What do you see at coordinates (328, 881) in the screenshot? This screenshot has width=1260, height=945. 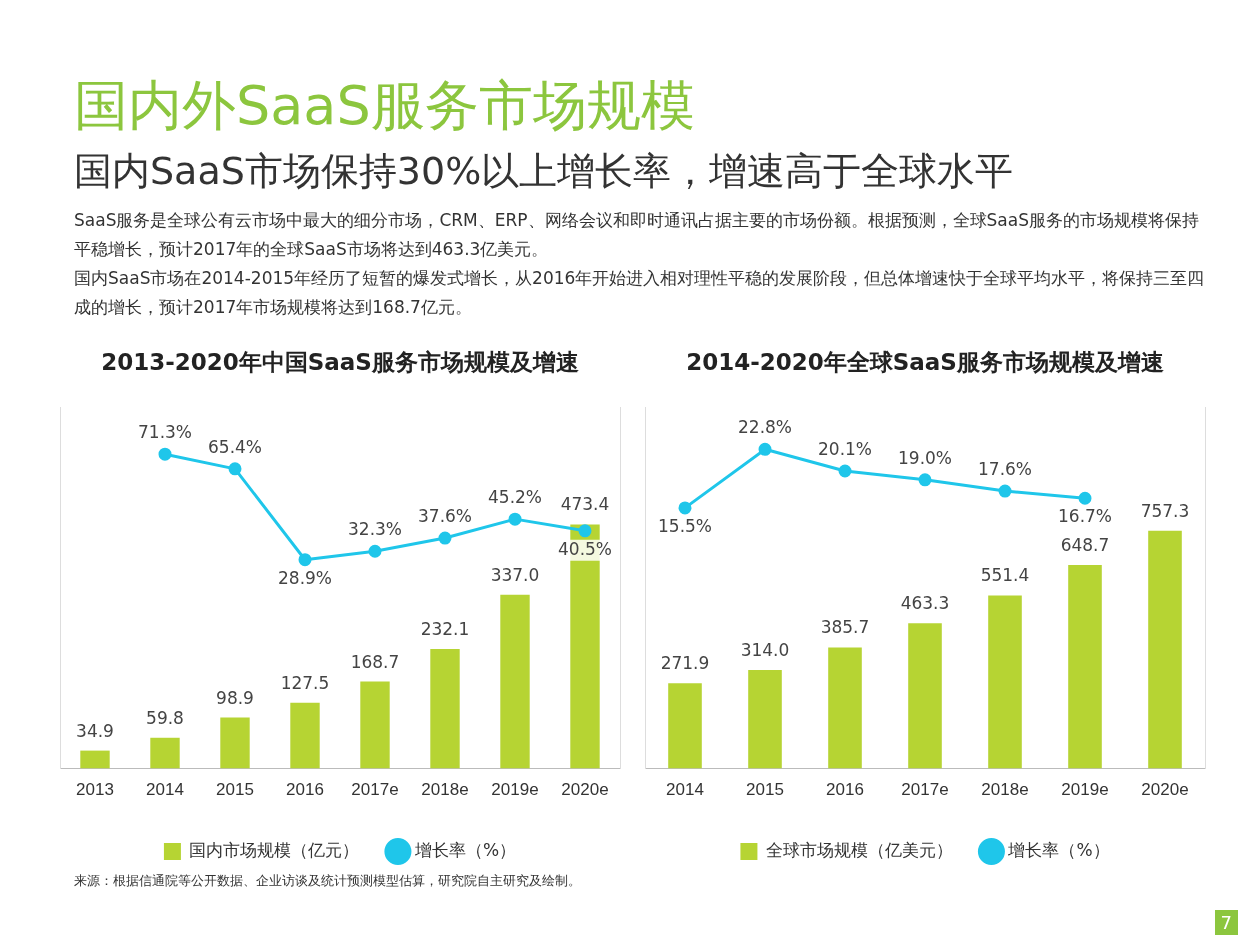 I see `source-note: 来源：根据信通院等公开数据、企业访谈及统计预测模型估算，研究院自主研究及绘制。` at bounding box center [328, 881].